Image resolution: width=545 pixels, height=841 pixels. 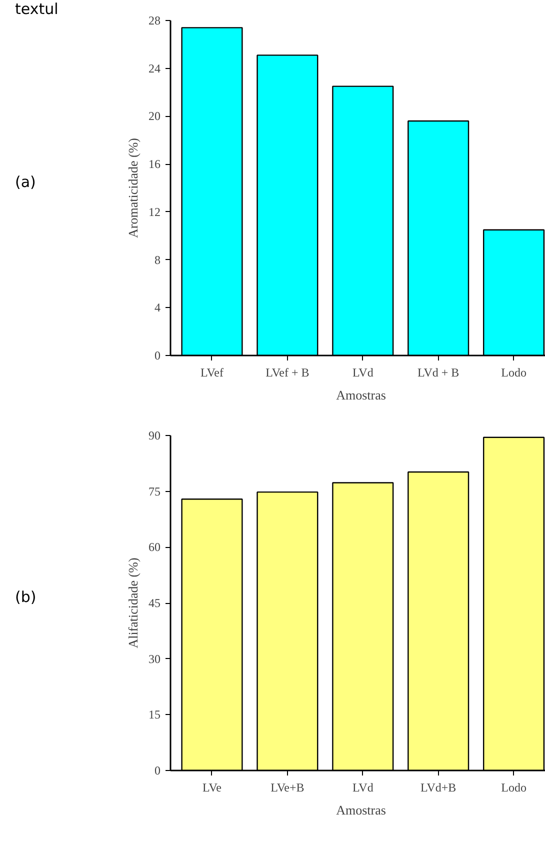 I want to click on y-tick-label: 90, so click(x=154, y=435).